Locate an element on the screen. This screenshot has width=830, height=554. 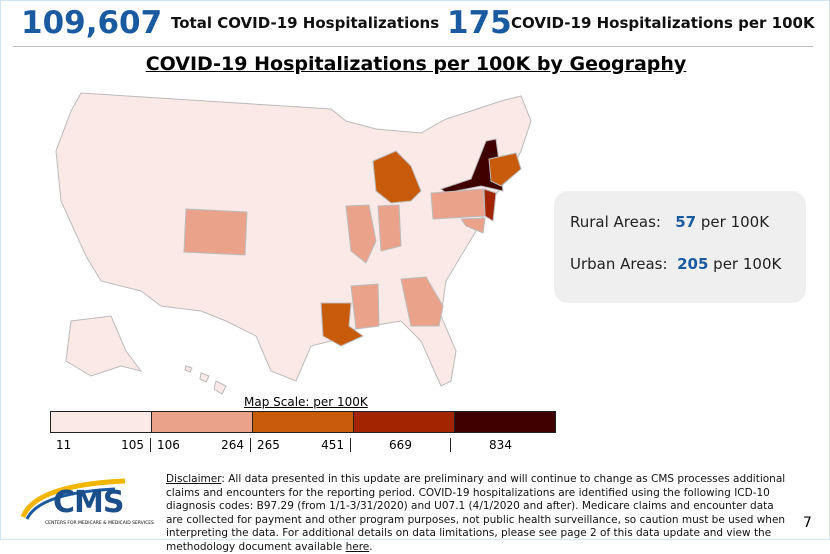
scale-label: 106 is located at coordinates (168, 445).